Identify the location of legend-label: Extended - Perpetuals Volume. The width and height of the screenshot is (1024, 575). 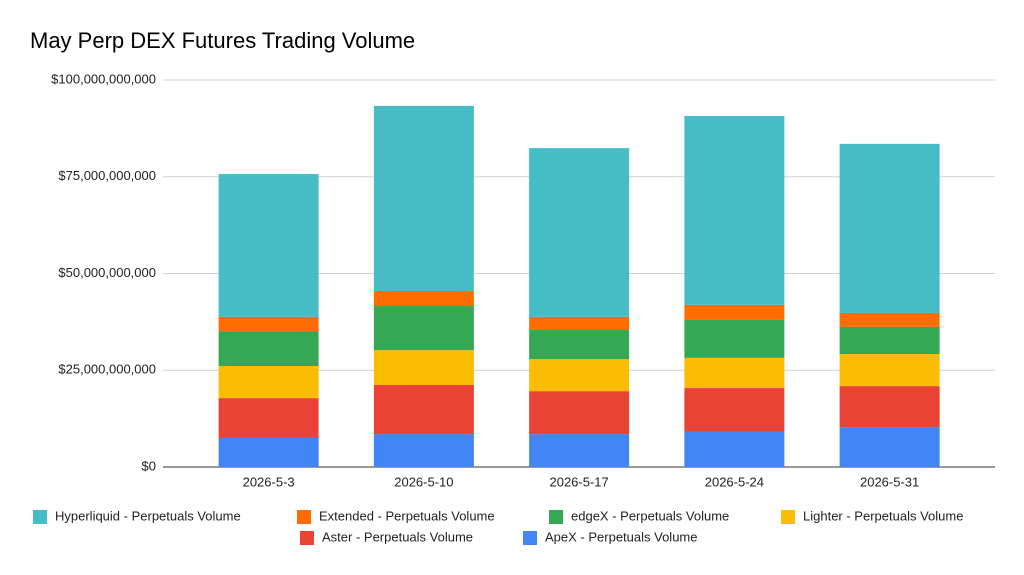
(407, 515).